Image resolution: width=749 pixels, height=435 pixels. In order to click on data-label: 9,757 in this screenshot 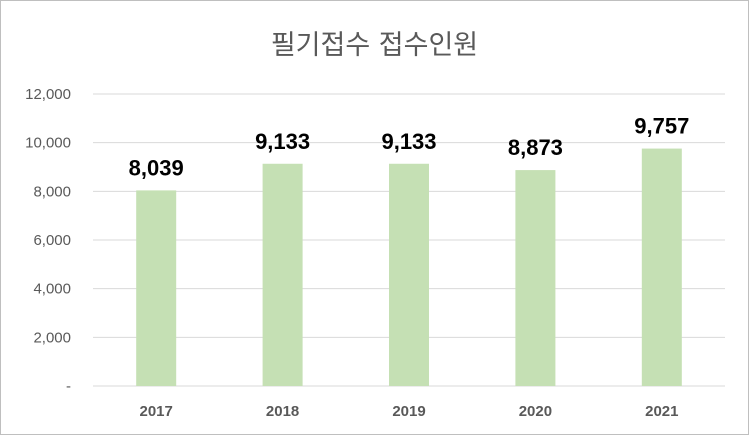, I will do `click(661, 126)`.